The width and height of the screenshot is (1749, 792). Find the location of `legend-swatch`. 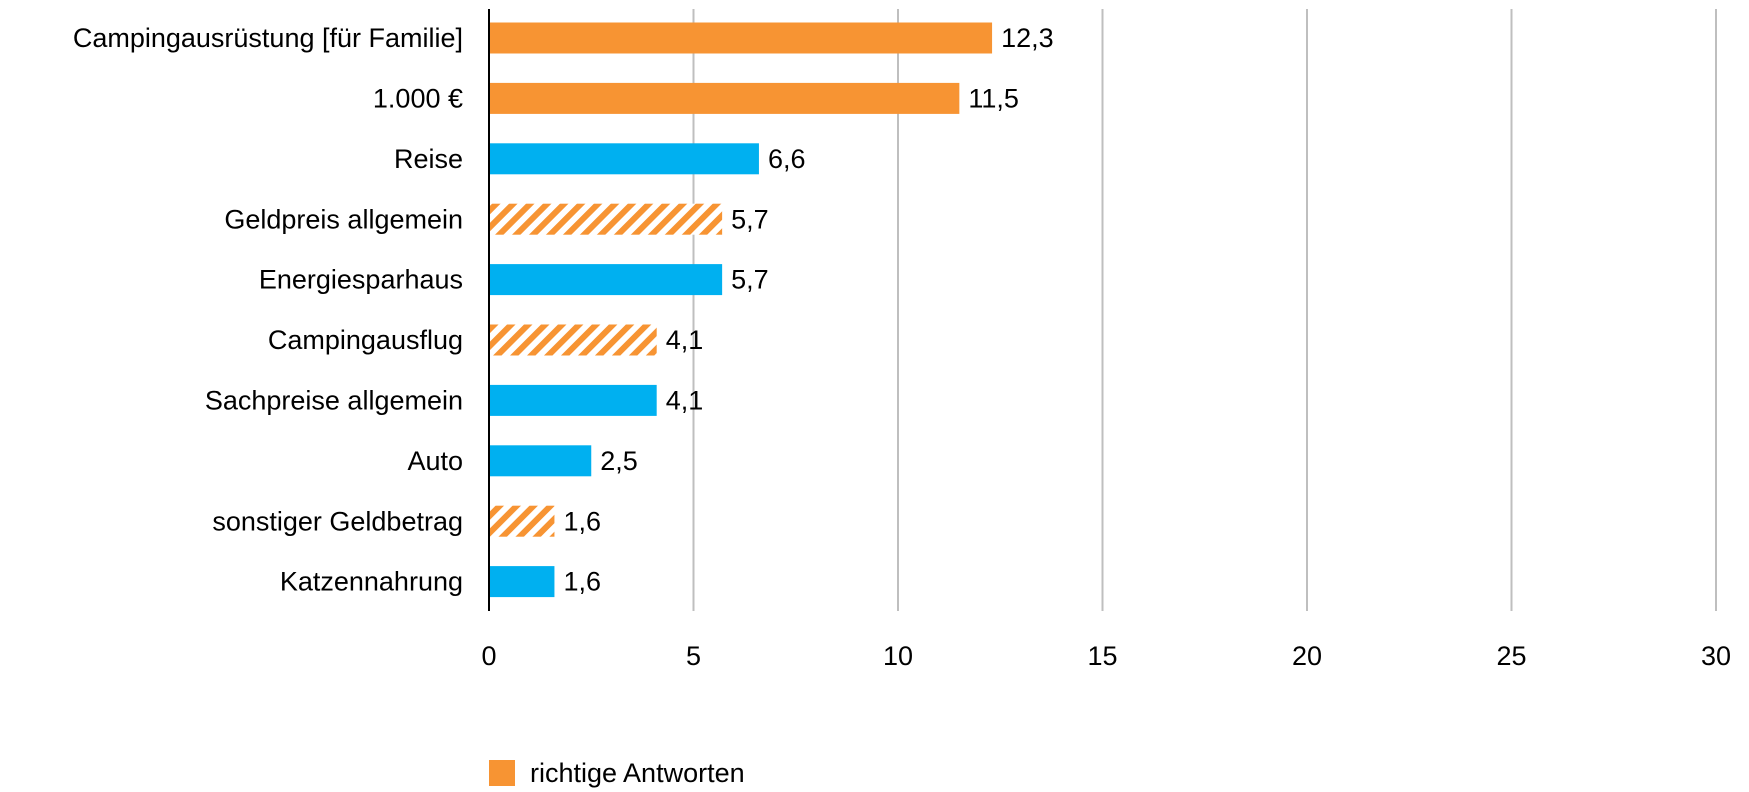

legend-swatch is located at coordinates (502, 773).